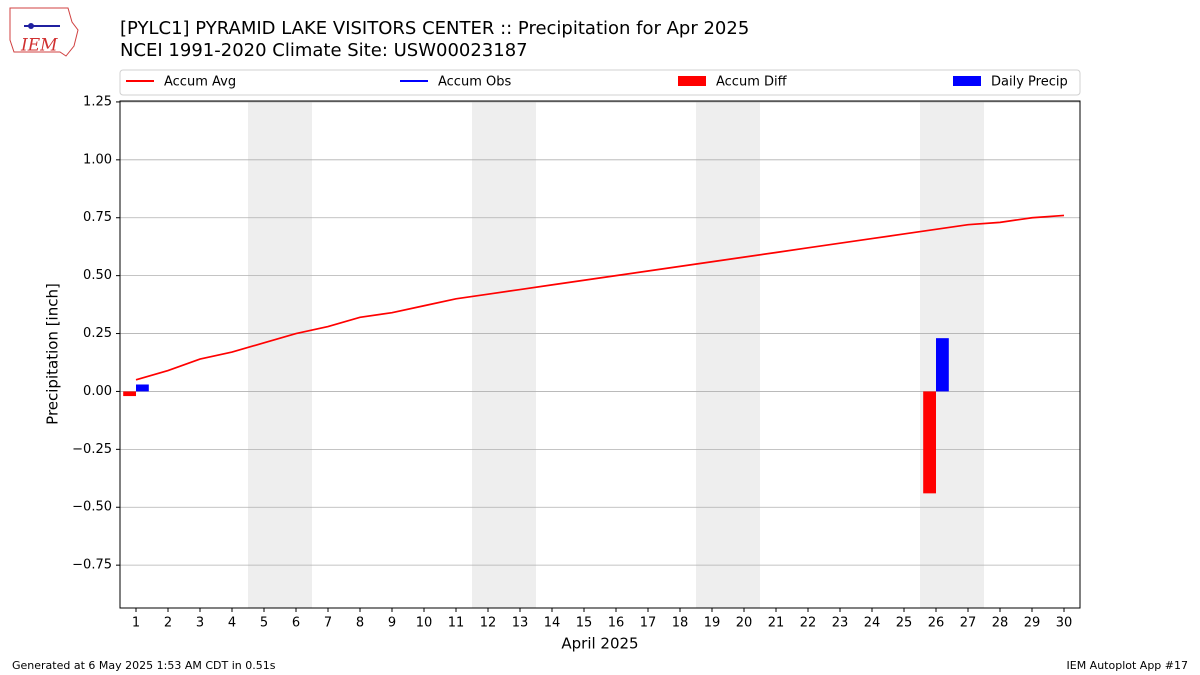  What do you see at coordinates (520, 623) in the screenshot?
I see `x-tick-label: 13` at bounding box center [520, 623].